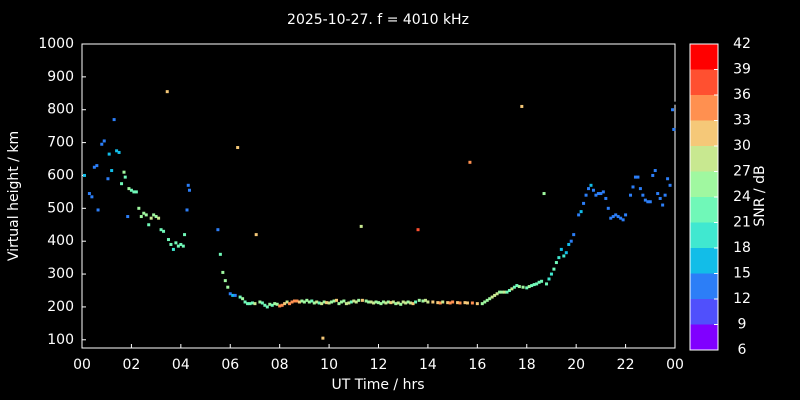 The image size is (800, 400). Describe the element at coordinates (230, 365) in the screenshot. I see `x-tick-label: 06` at that location.